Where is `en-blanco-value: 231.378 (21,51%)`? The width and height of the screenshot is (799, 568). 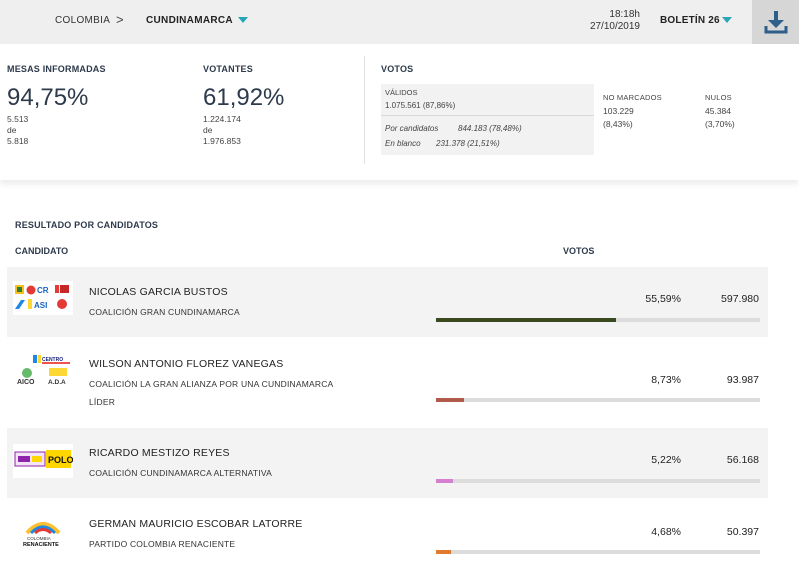 en-blanco-value: 231.378 (21,51%) is located at coordinates (468, 143).